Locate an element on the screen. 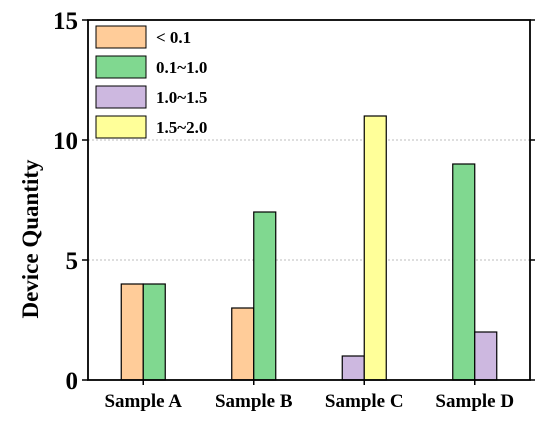 This screenshot has width=550, height=425. y-tick-label: 15 is located at coordinates (65, 21).